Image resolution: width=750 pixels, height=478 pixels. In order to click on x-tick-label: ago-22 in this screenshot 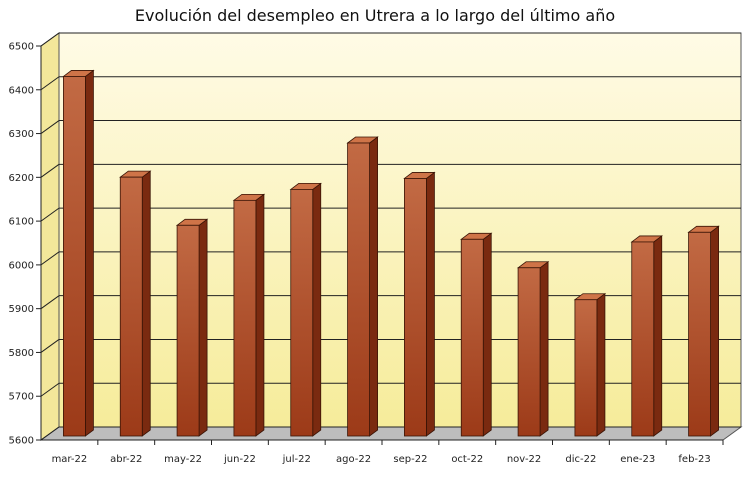, I will do `click(353, 459)`.